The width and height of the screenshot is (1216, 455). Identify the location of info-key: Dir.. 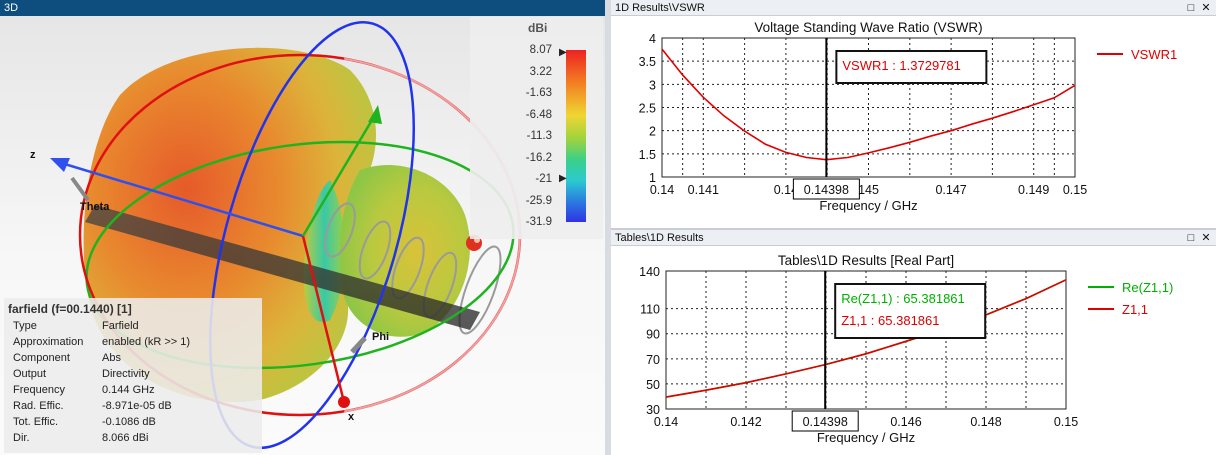
(21, 438).